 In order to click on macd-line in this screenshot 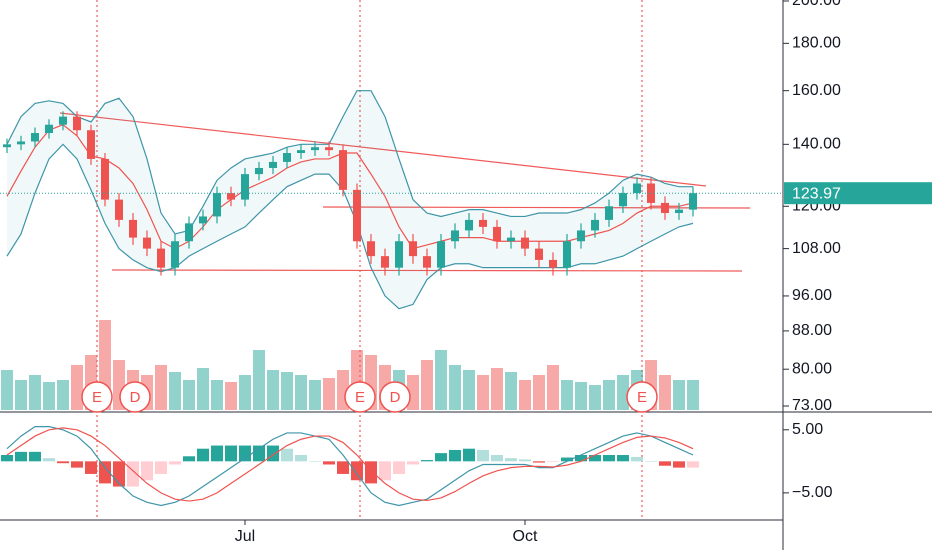, I will do `click(350, 466)`.